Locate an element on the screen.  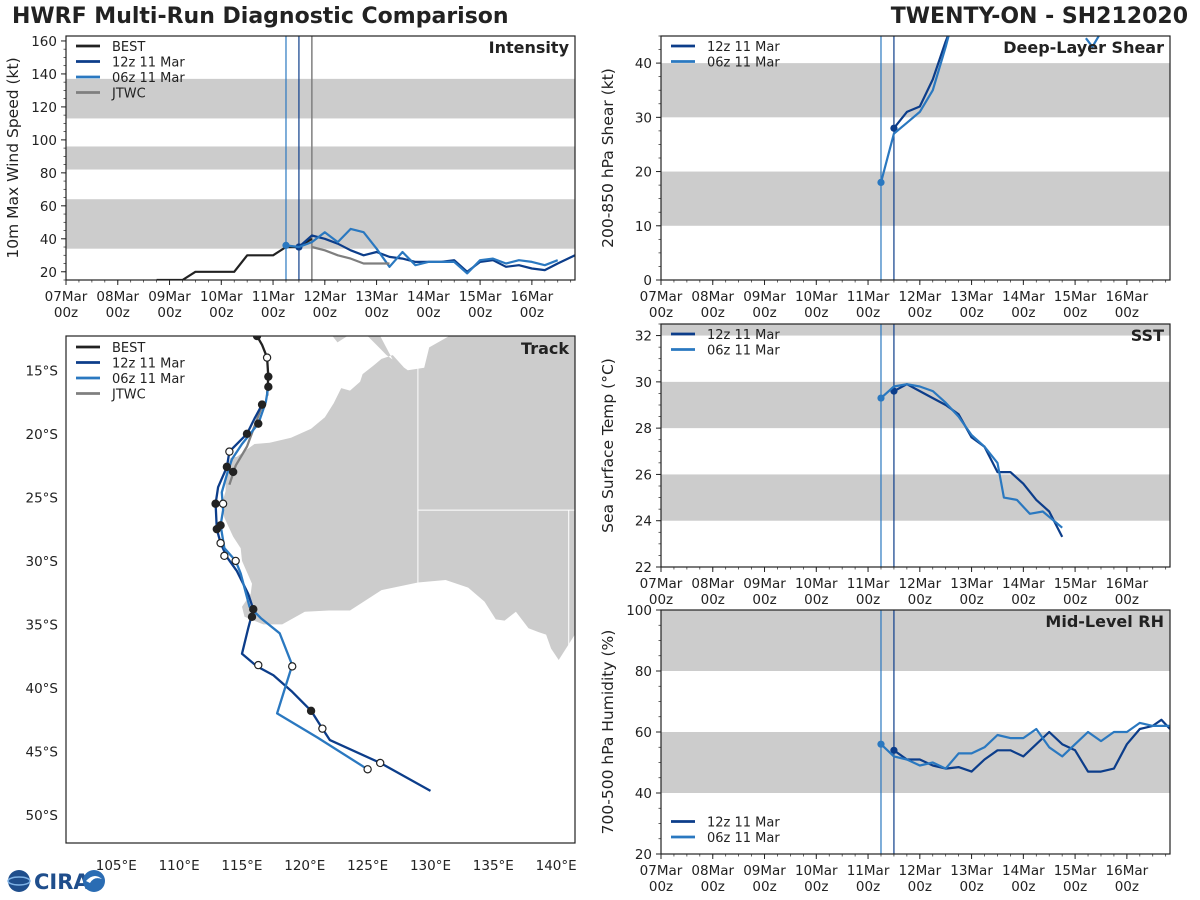
sst-legend-label: 12z 11 Mar is located at coordinates (743, 335).